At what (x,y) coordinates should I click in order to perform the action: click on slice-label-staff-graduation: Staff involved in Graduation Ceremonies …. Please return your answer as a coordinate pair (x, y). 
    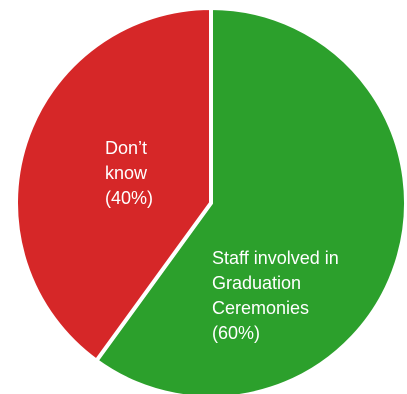
    Looking at the image, I should click on (275, 295).